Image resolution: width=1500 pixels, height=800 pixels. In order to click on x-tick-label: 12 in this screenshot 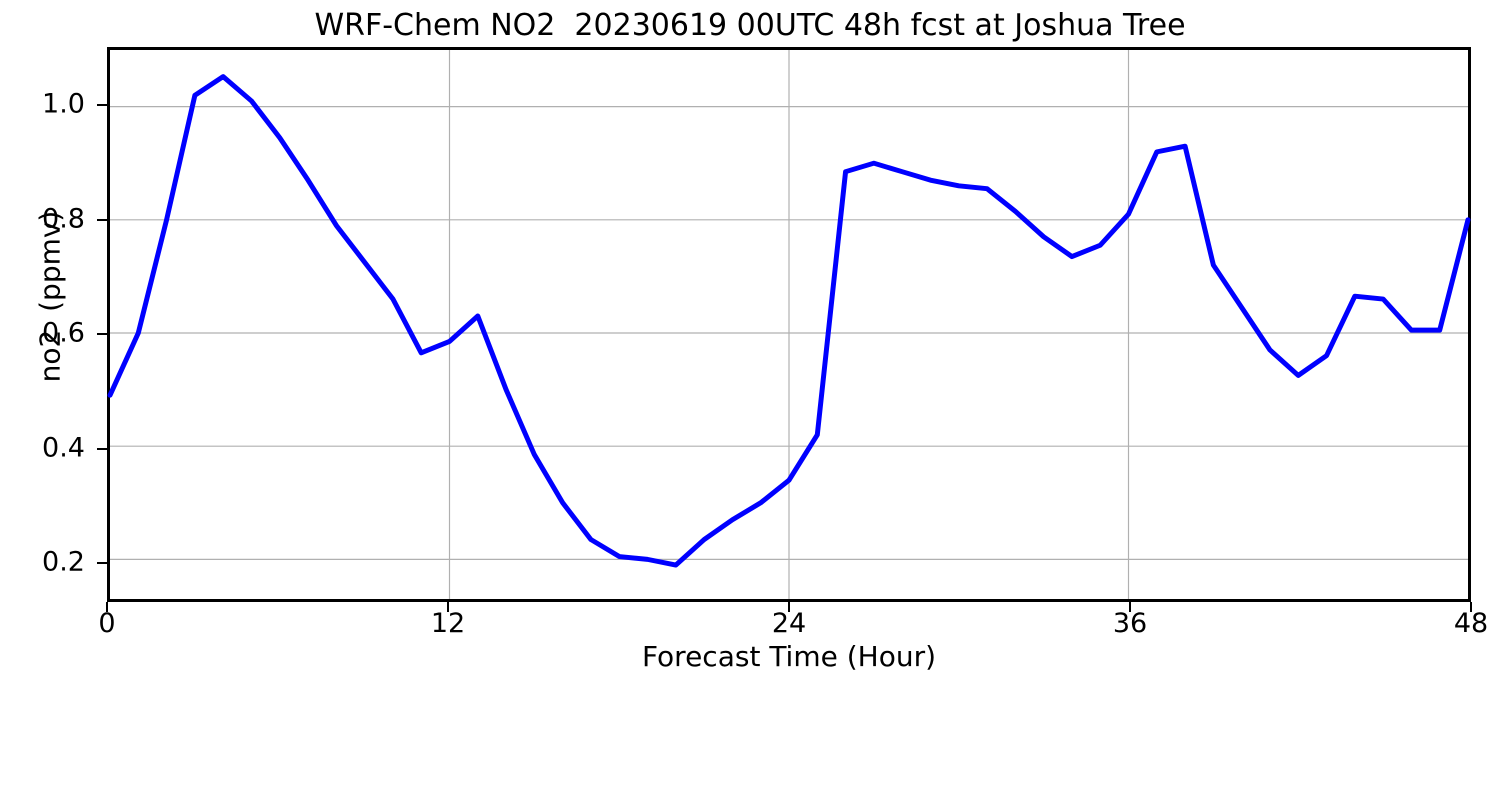, I will do `click(448, 623)`.